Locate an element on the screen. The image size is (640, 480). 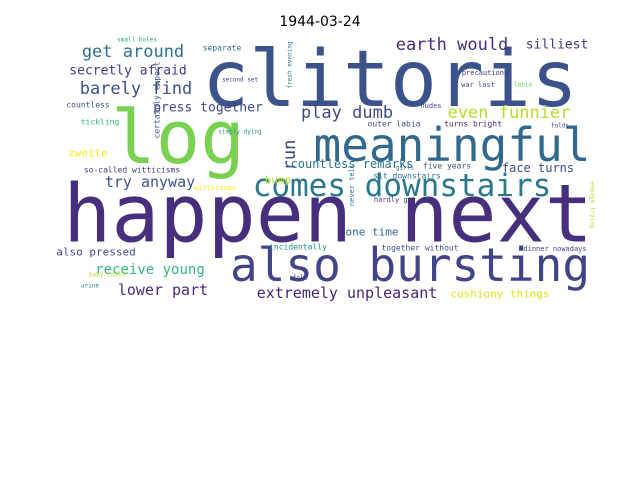
word: countless is located at coordinates (88, 105).